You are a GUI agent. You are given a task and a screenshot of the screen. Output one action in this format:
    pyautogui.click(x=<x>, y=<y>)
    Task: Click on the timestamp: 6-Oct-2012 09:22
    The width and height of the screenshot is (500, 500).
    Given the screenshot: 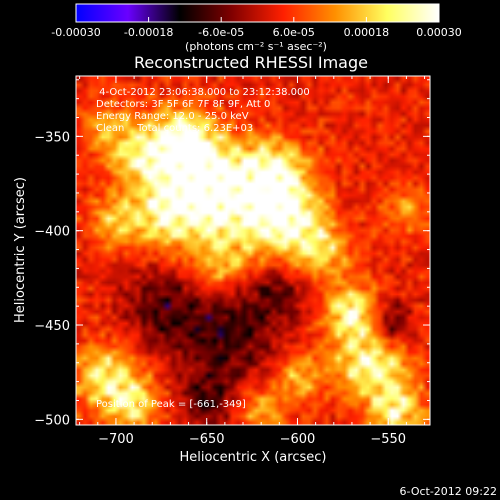 What is the action you would take?
    pyautogui.click(x=448, y=491)
    